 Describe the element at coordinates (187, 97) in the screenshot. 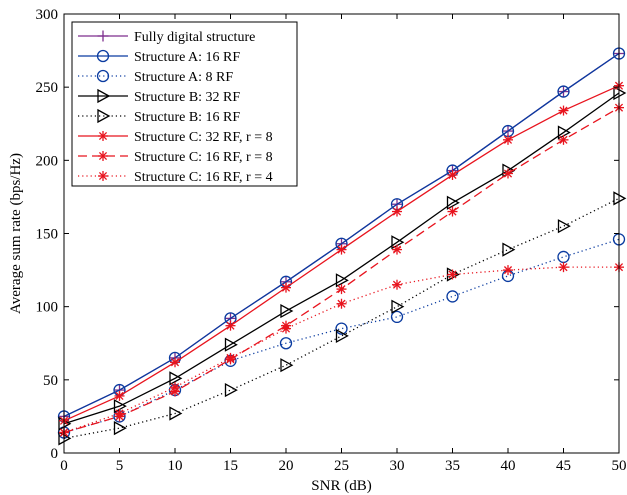

I see `legend-label: Structure B: 32 RF` at that location.